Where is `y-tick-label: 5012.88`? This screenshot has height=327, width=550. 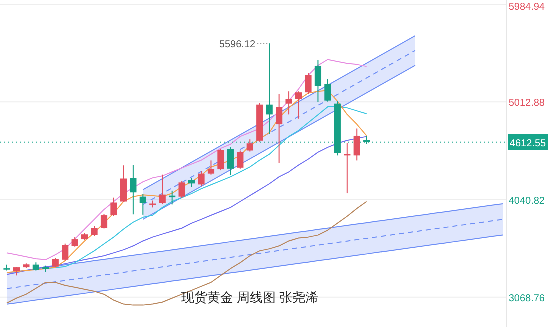
y-tick-label: 5012.88 is located at coordinates (527, 104).